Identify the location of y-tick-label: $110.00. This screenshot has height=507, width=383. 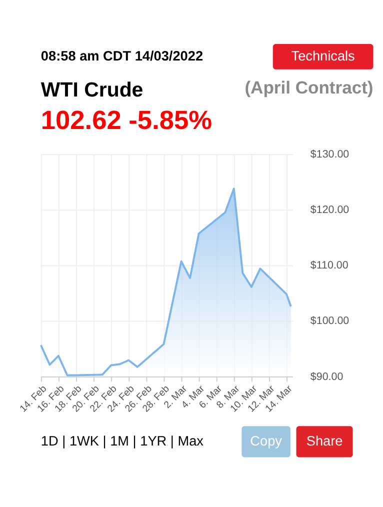
(329, 266).